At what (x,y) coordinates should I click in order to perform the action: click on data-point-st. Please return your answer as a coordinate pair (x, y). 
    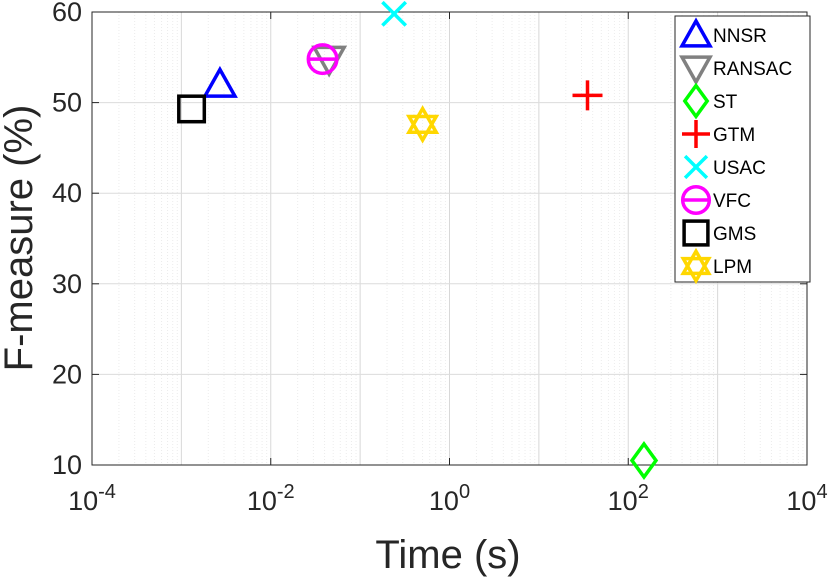
    Looking at the image, I should click on (644, 460).